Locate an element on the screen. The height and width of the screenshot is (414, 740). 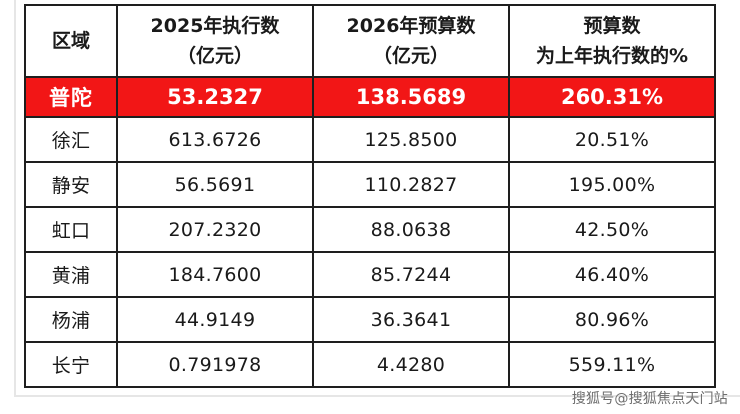
cell-exec-2025: 207.2320 is located at coordinates (215, 229).